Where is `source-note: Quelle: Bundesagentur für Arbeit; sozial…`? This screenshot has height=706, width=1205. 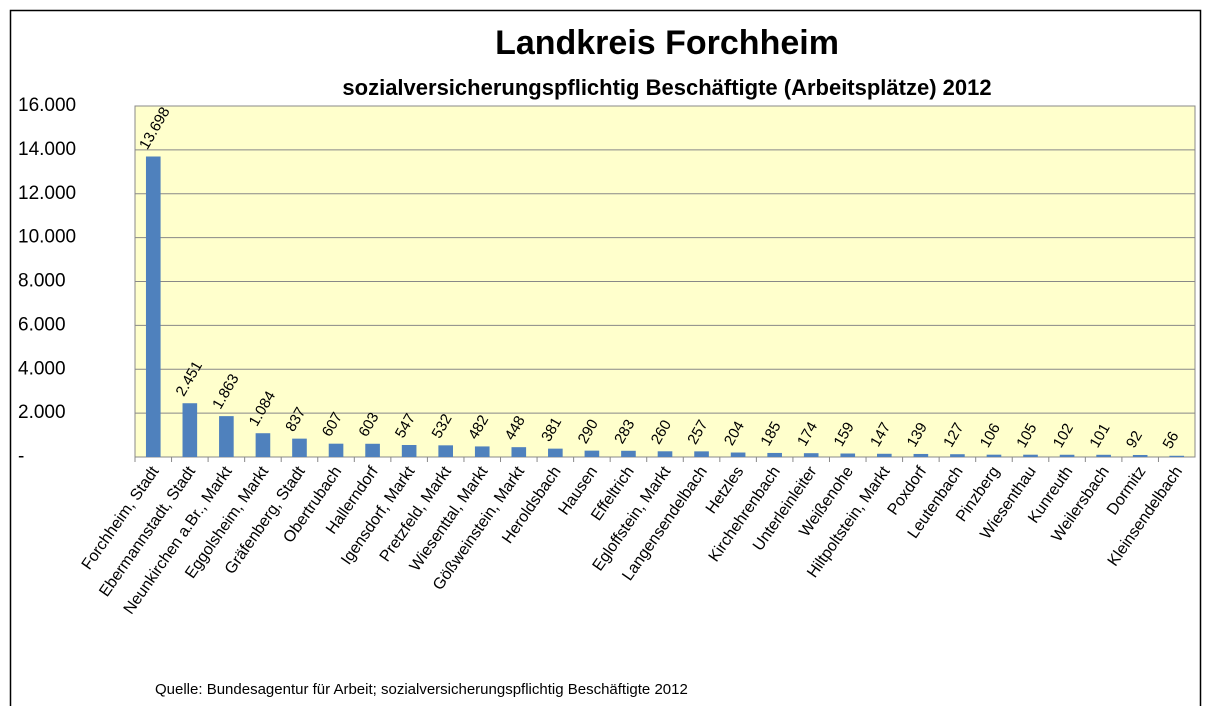
source-note: Quelle: Bundesagentur für Arbeit; sozial… is located at coordinates (421, 689).